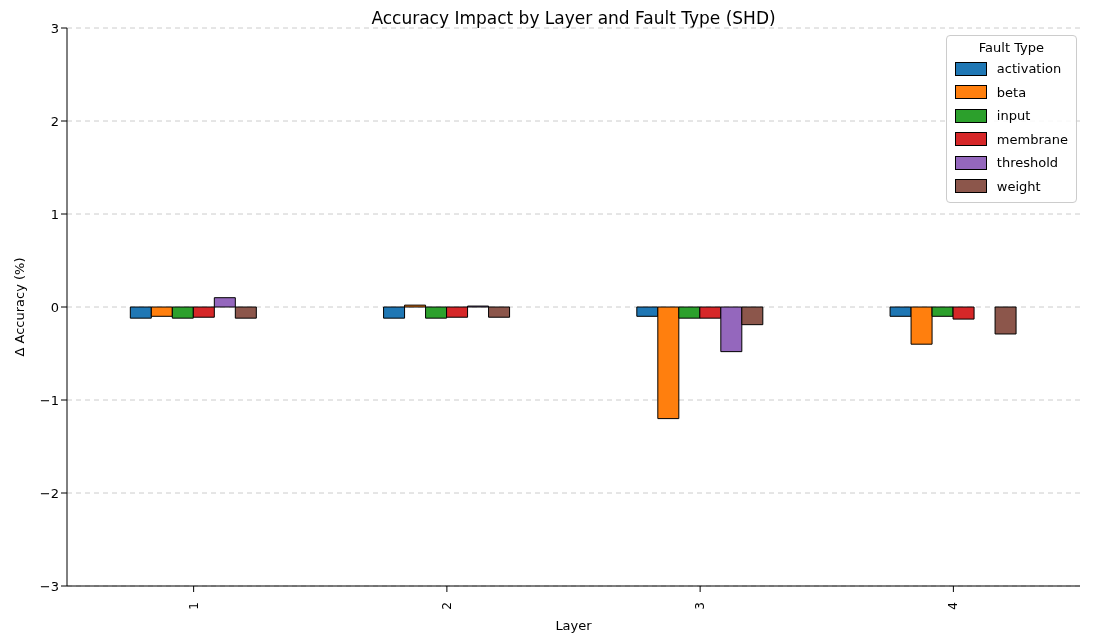  What do you see at coordinates (1032, 139) in the screenshot?
I see `legend-label: membrane` at bounding box center [1032, 139].